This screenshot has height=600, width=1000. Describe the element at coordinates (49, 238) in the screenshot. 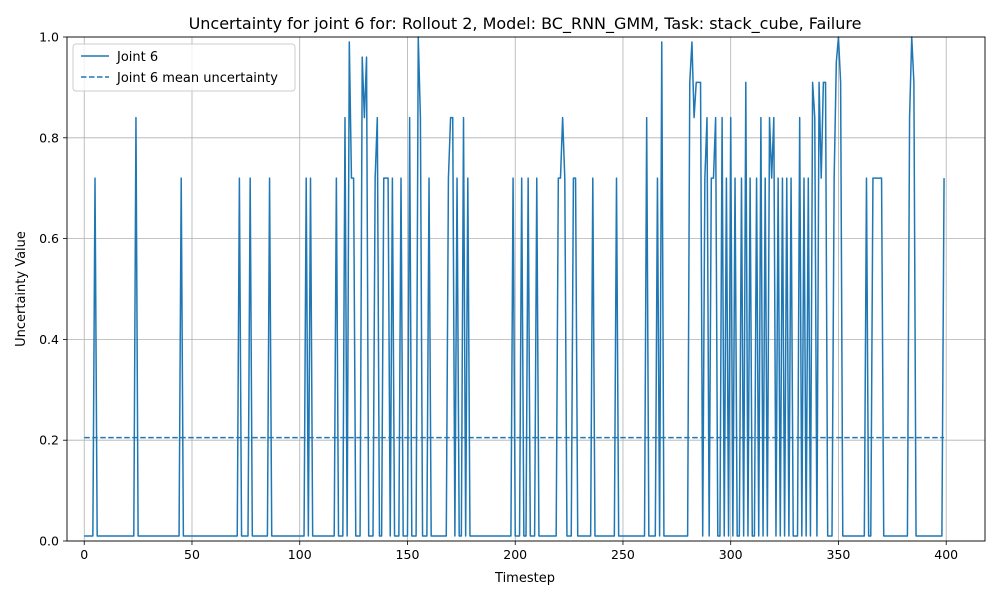

I see `y-tick-label: 0.6` at that location.